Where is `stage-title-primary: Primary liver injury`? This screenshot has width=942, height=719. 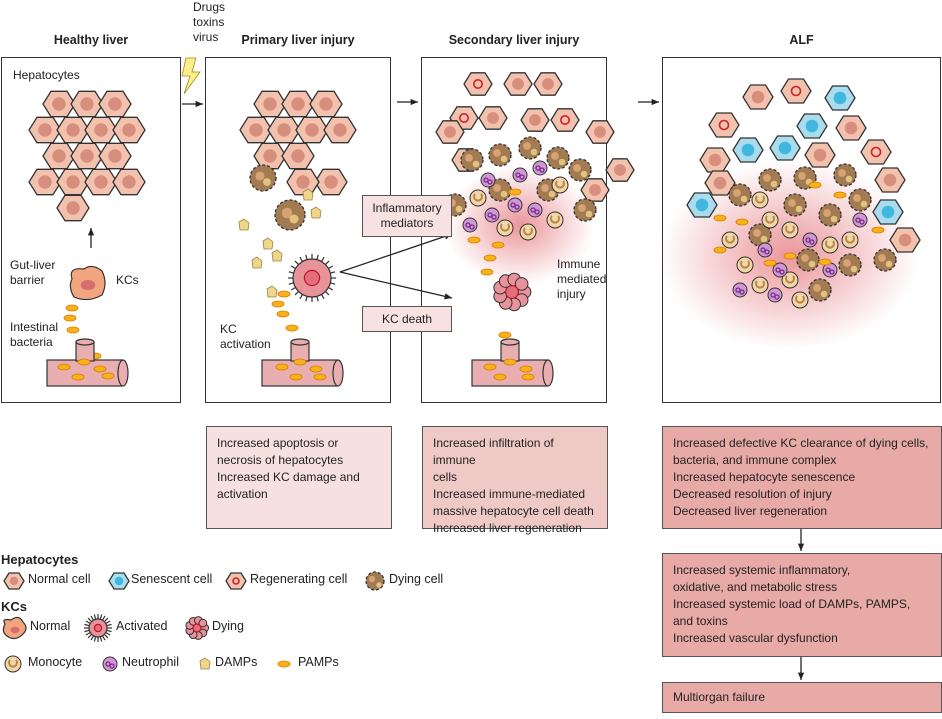
stage-title-primary: Primary liver injury is located at coordinates (298, 40).